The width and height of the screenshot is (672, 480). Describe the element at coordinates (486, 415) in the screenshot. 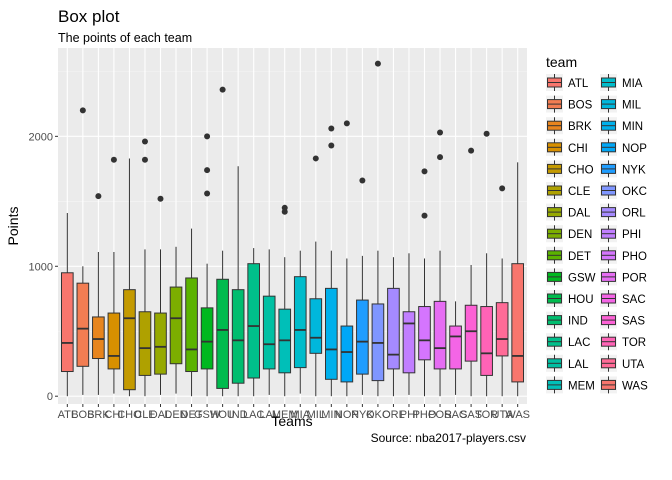

I see `x-tick-label: TOR` at that location.